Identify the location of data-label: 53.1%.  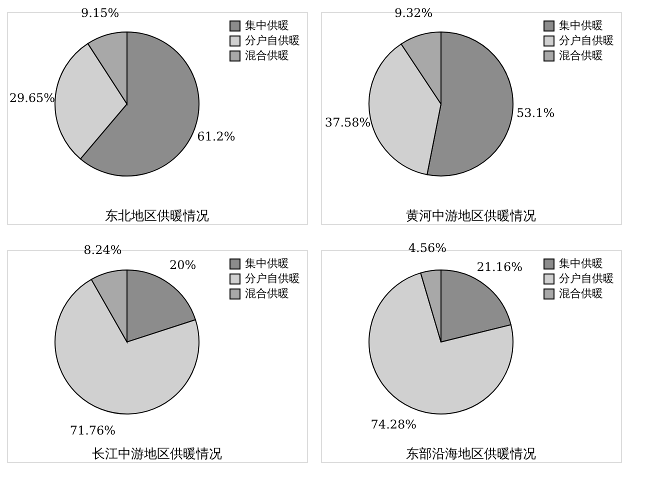
(535, 113).